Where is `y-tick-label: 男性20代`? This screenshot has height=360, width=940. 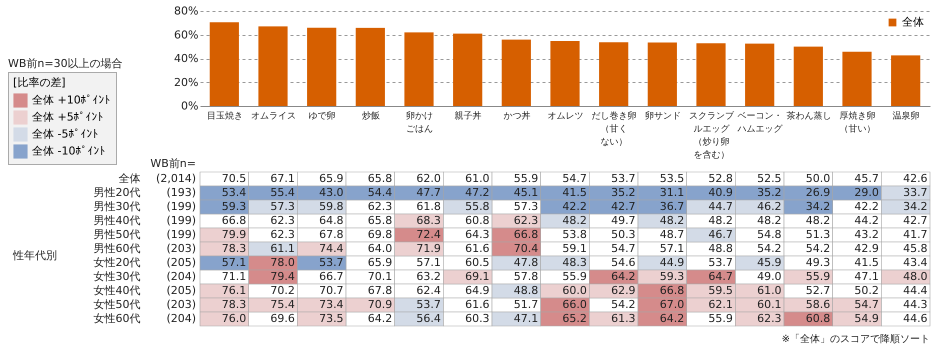
y-tick-label: 男性20代 is located at coordinates (117, 192).